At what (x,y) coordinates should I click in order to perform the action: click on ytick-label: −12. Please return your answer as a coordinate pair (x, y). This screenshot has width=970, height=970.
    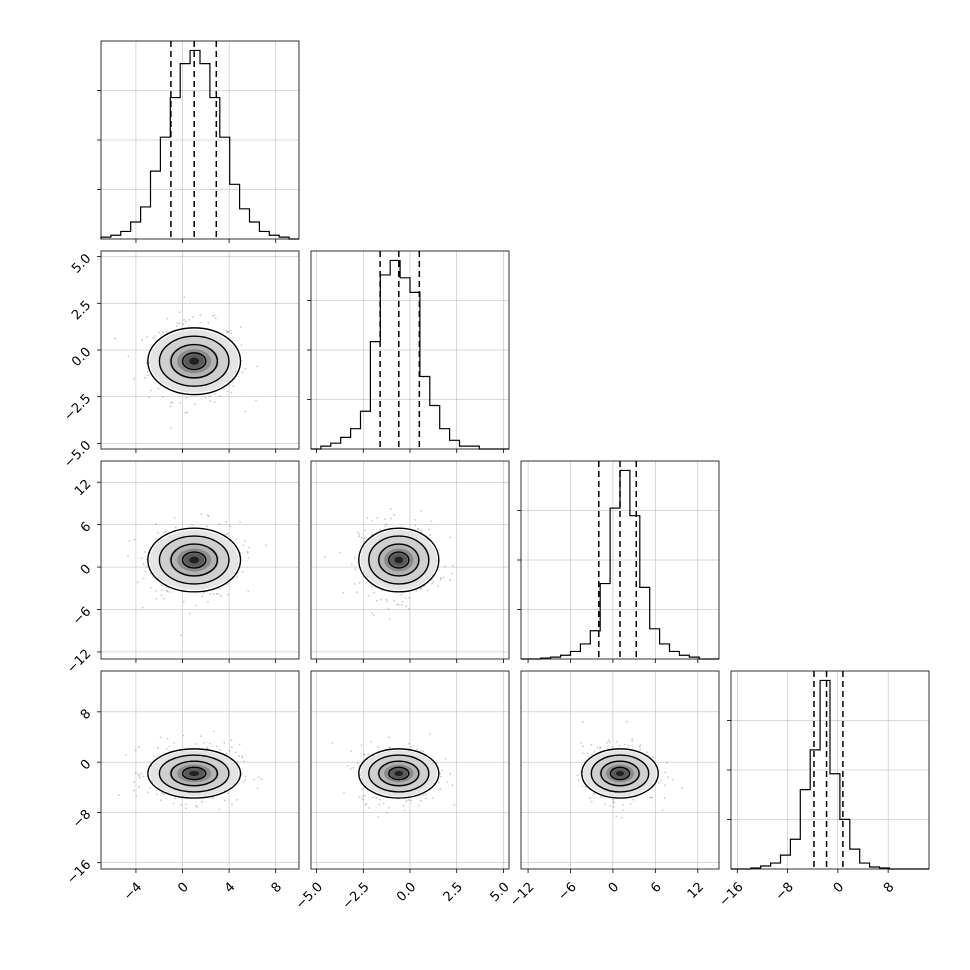
    Looking at the image, I should click on (79, 662).